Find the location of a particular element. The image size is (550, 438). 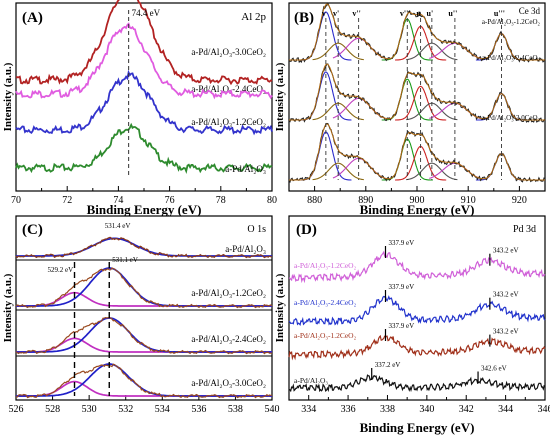

panel-c-tick-label: 532 is located at coordinates (125, 409).